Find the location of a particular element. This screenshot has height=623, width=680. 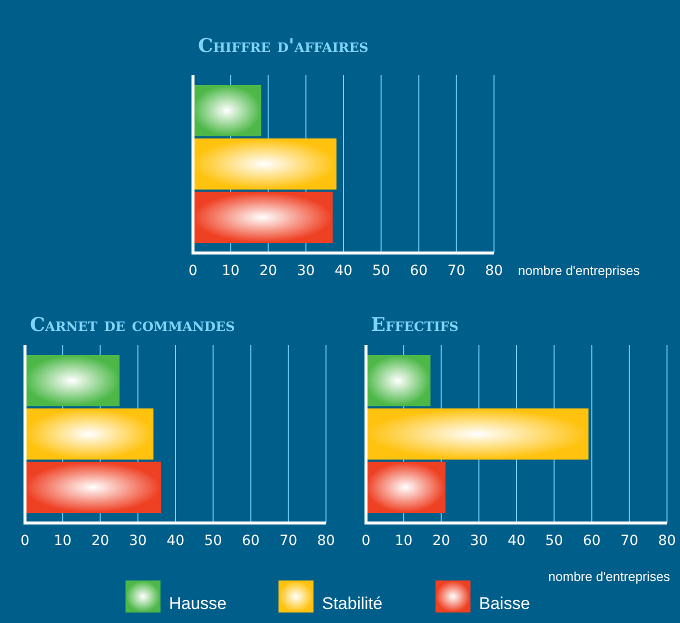

chart-title: Chiffre d'affaires is located at coordinates (283, 46).